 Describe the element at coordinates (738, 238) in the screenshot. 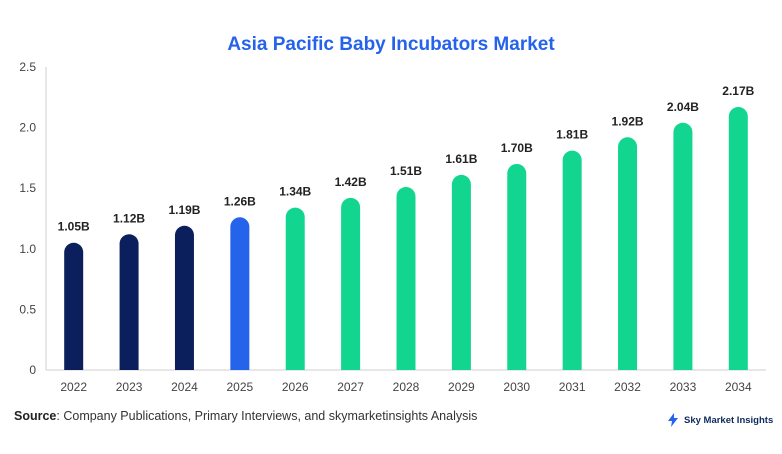

I see `bar-2034` at that location.